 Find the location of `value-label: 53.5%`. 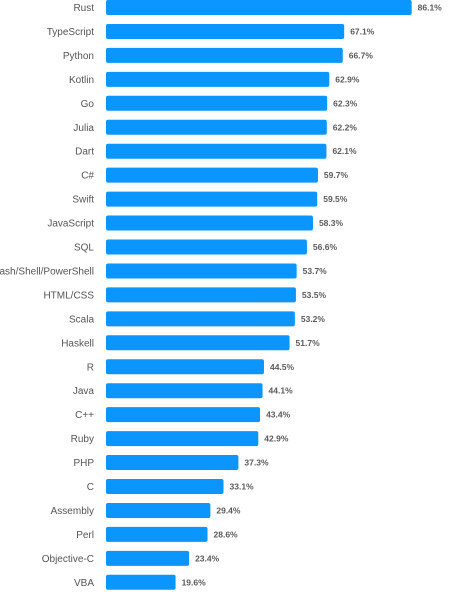

value-label: 53.5% is located at coordinates (314, 295).